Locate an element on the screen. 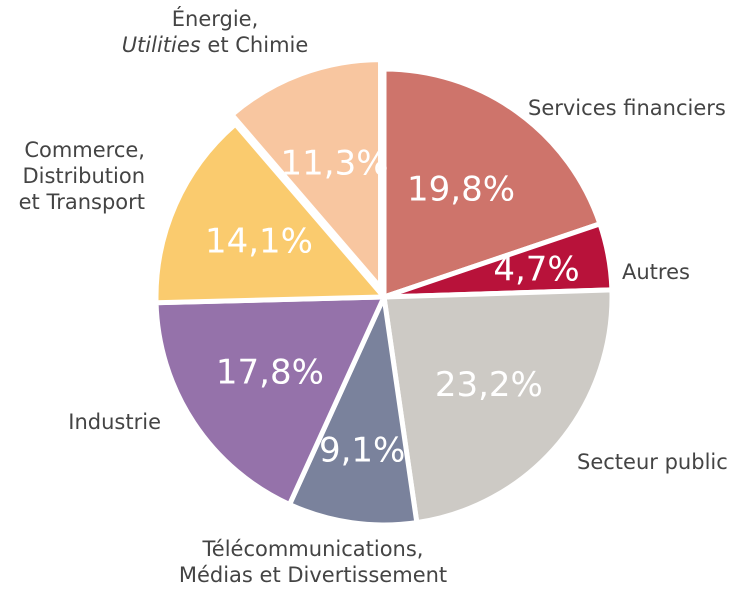  slice-energie-utilities-et-chimie is located at coordinates (306, 176).